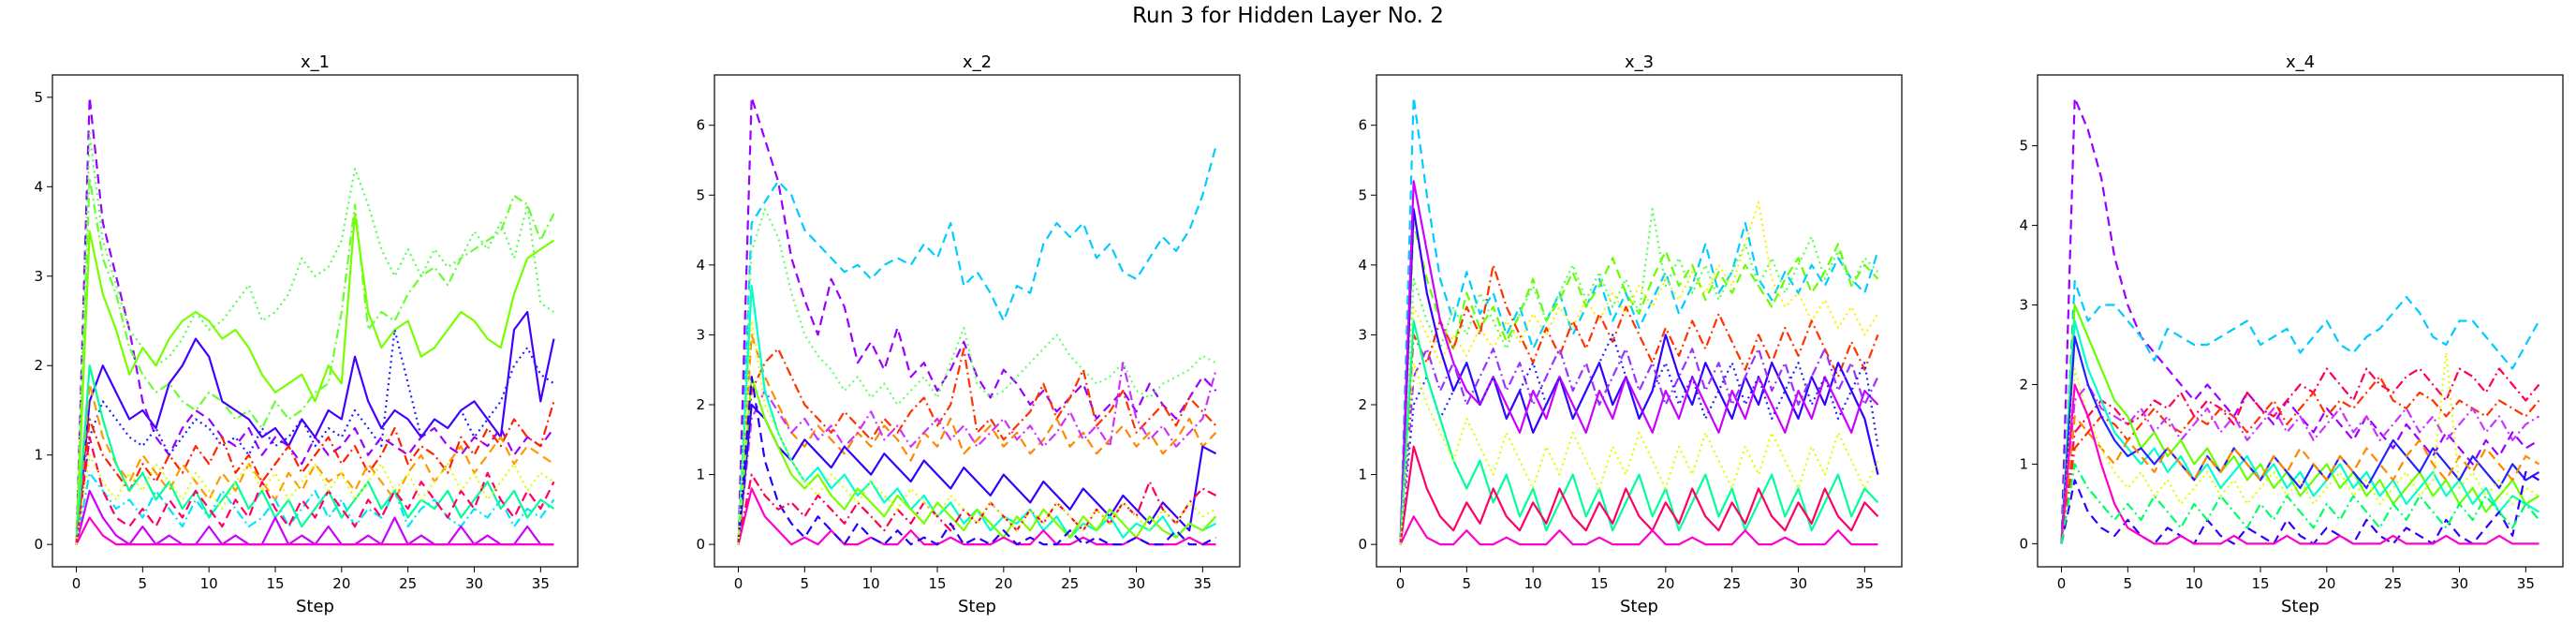  I want to click on subplot-title: x_1, so click(315, 62).